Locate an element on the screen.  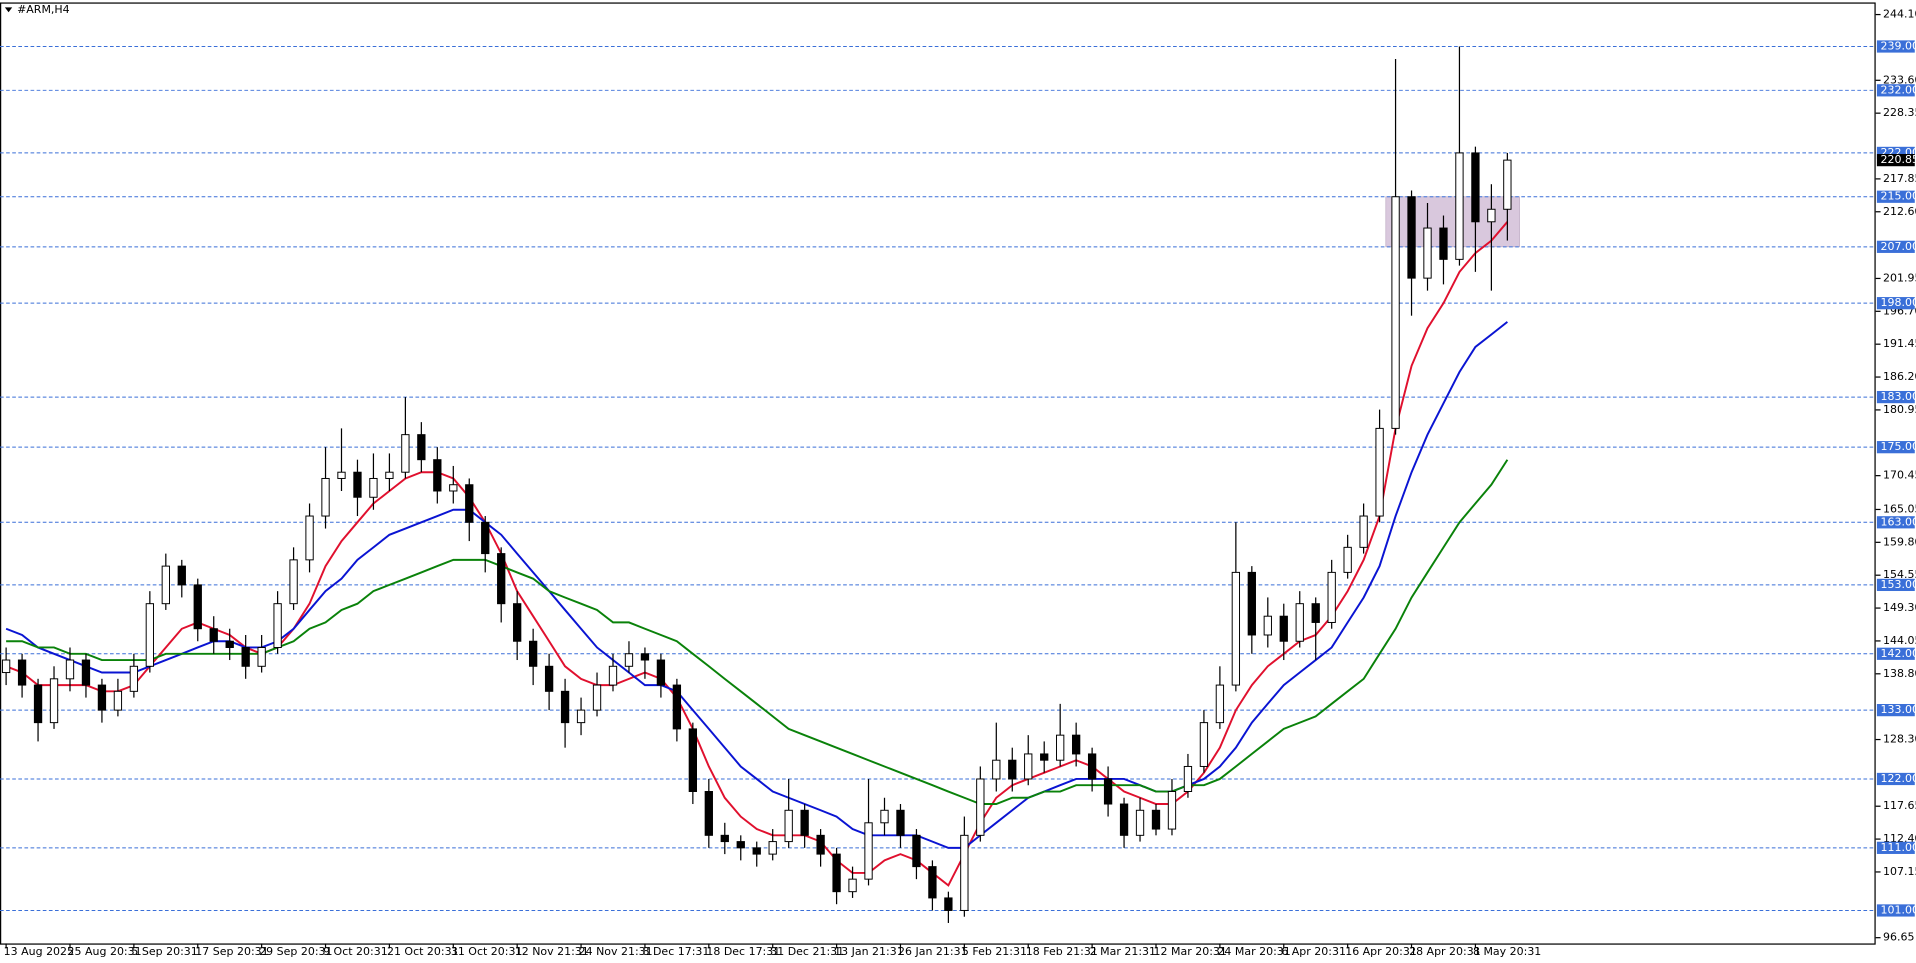
x-tick-label: 12 Nov 21:31 is located at coordinates (552, 951).